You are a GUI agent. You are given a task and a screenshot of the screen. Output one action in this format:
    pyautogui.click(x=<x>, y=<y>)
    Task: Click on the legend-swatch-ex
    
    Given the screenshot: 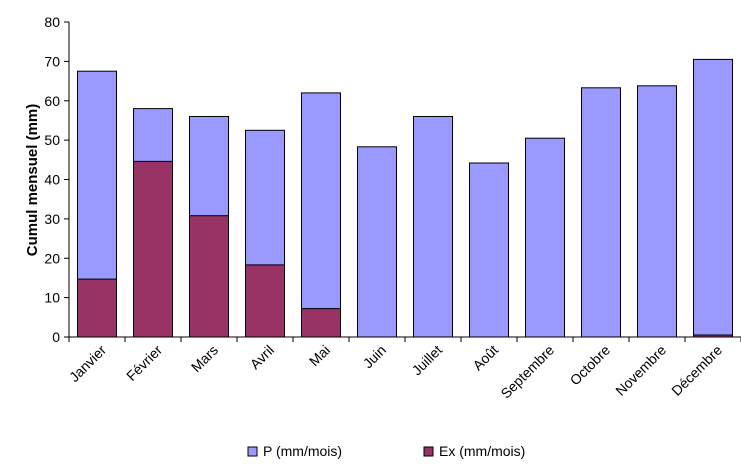 What is the action you would take?
    pyautogui.click(x=428, y=451)
    